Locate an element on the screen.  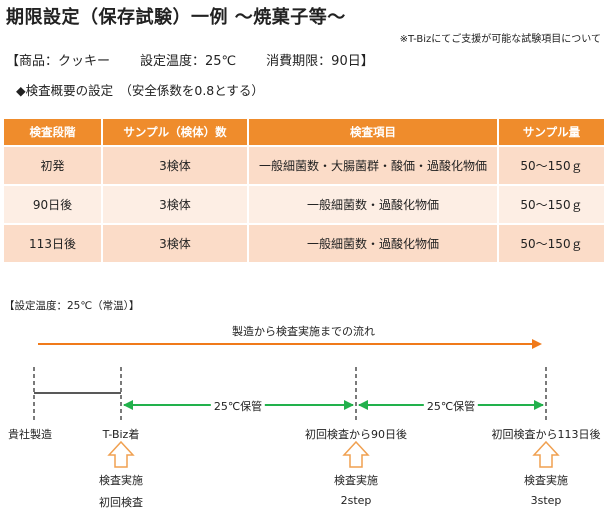
table-row: 90日後 3検体 一般細菌数・過酸化物価 50～150ｇ is located at coordinates (304, 204).